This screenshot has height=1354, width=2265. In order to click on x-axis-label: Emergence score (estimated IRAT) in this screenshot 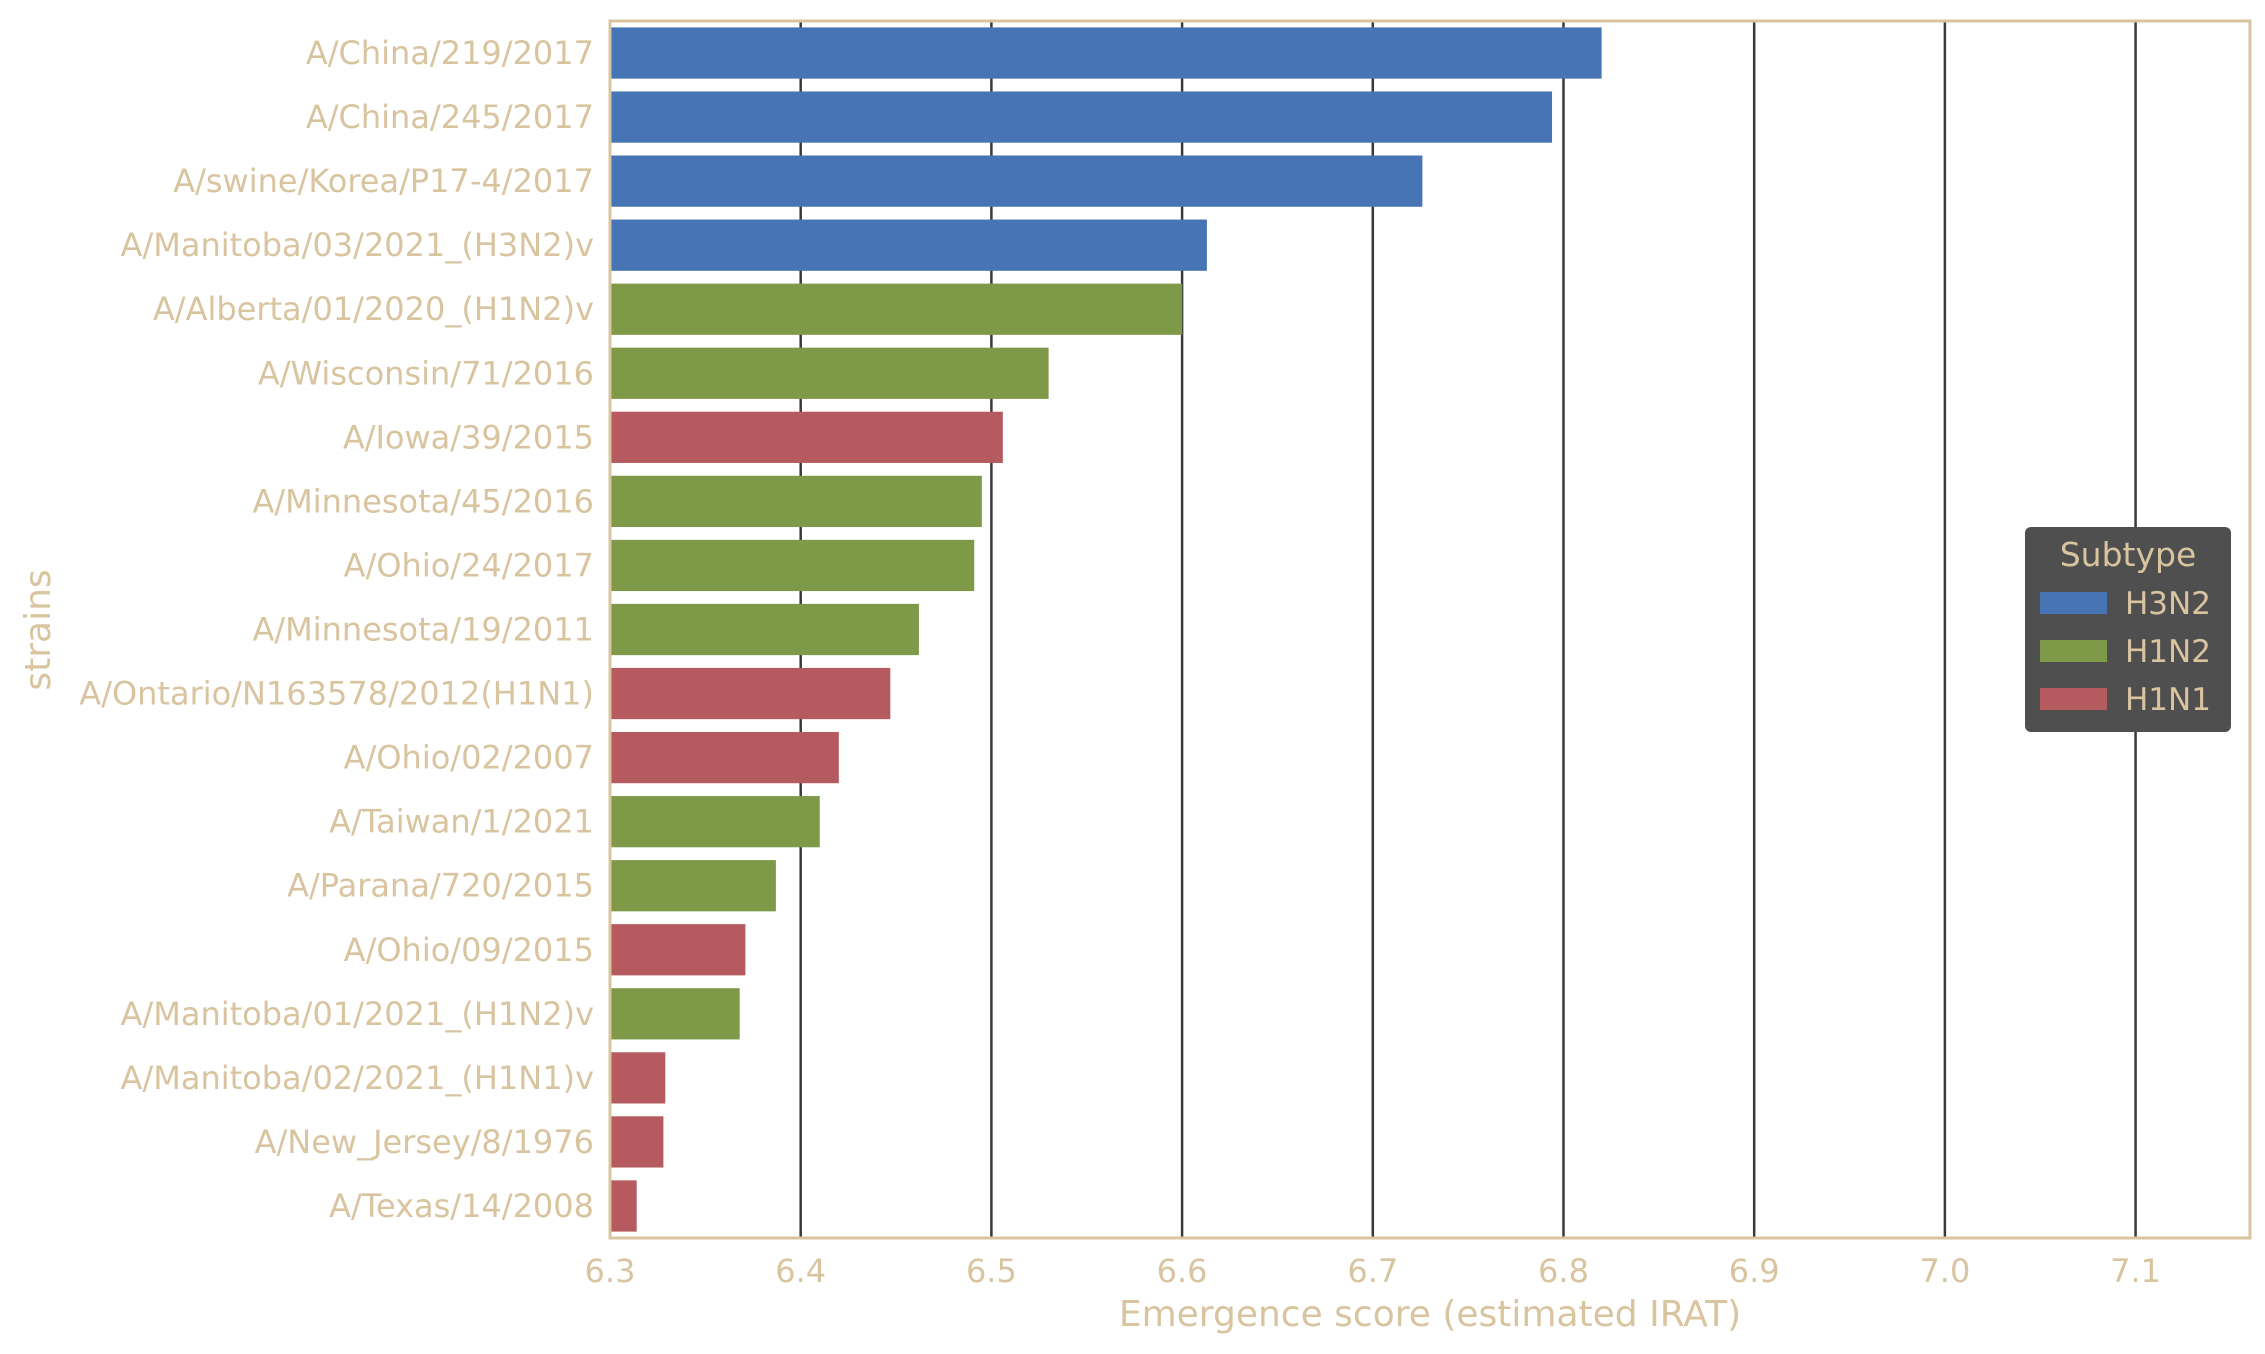, I will do `click(1430, 1314)`.